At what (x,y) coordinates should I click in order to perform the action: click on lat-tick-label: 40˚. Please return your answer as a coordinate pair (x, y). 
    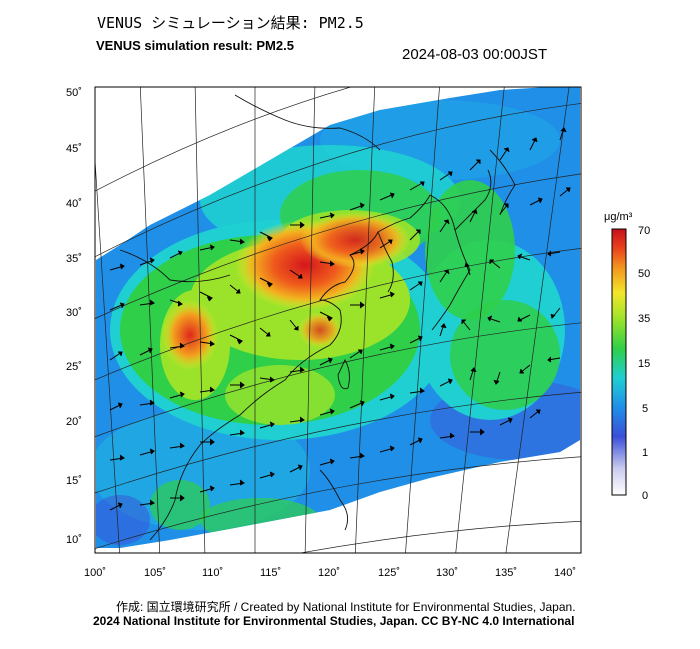
    Looking at the image, I should click on (74, 204).